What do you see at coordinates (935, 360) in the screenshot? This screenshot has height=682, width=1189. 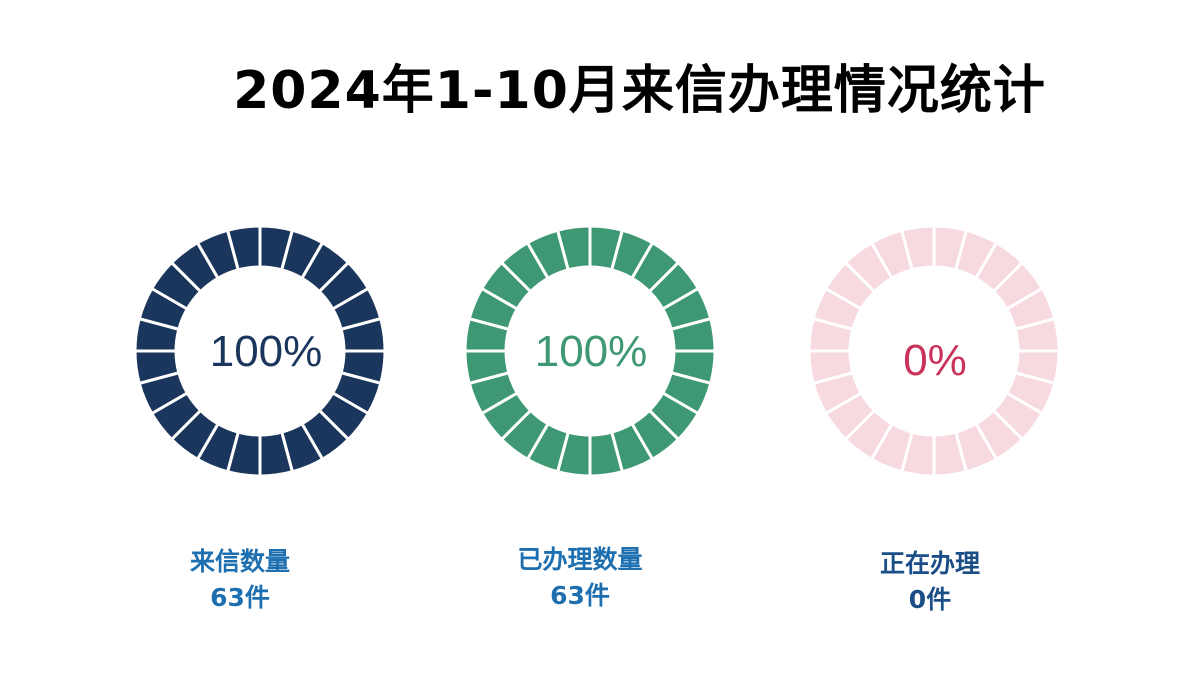 I see `percent-label-in-progress: 0%` at bounding box center [935, 360].